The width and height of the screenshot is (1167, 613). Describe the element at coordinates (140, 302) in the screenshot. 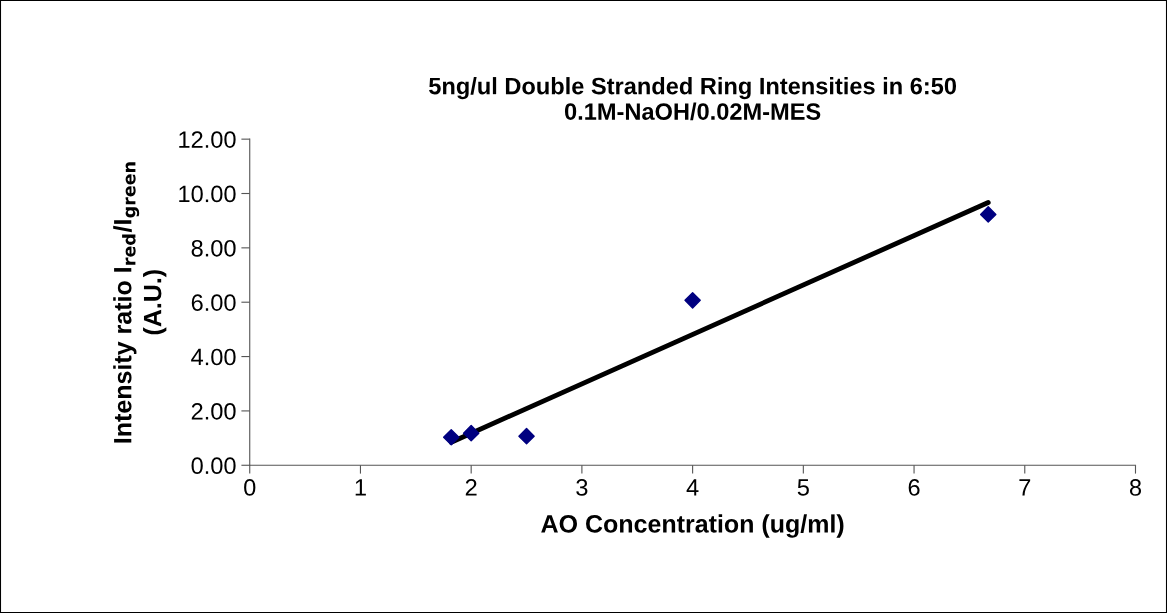

I see `text: Intensity ratio I$_{red}$/I$_{green}$ (A.U.)` at that location.